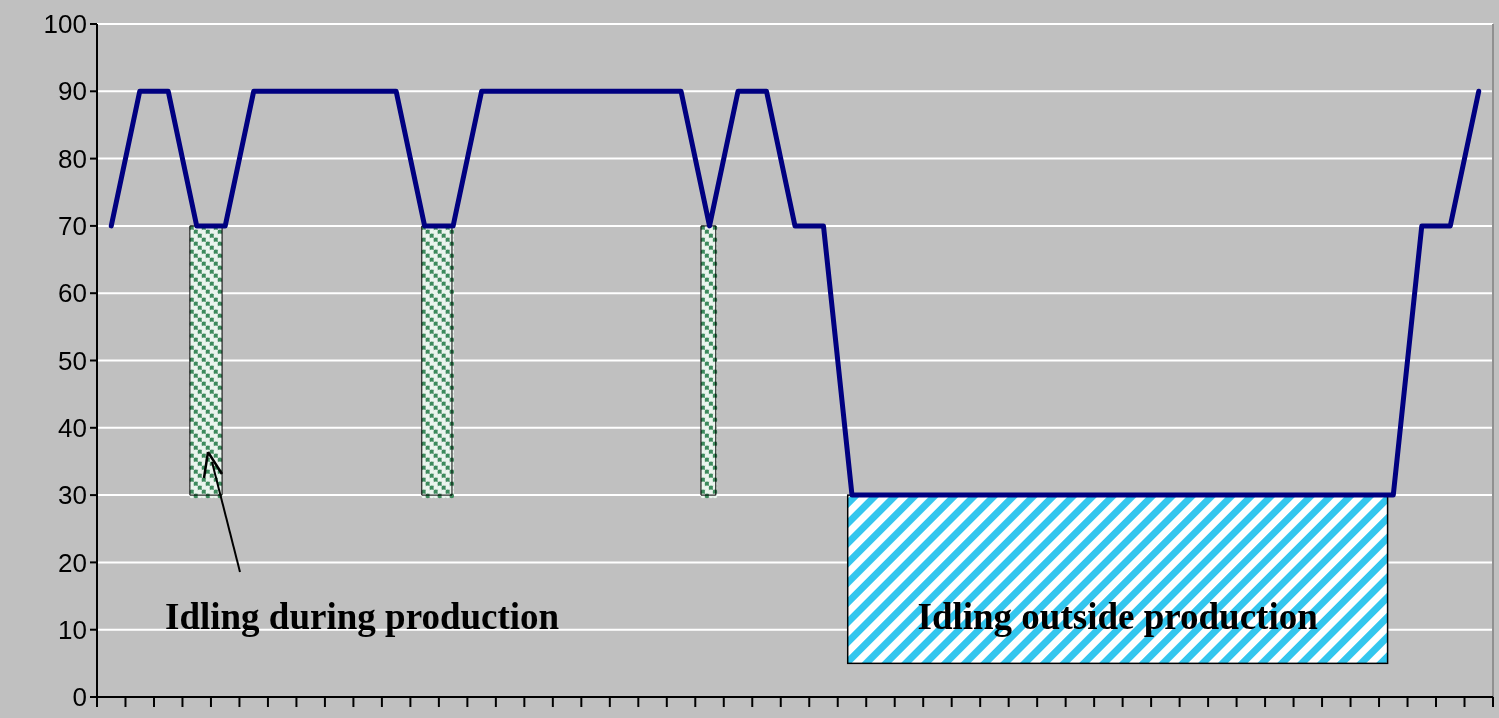 The height and width of the screenshot is (718, 1499). Describe the element at coordinates (72, 629) in the screenshot. I see `y-tick-label: 10` at that location.